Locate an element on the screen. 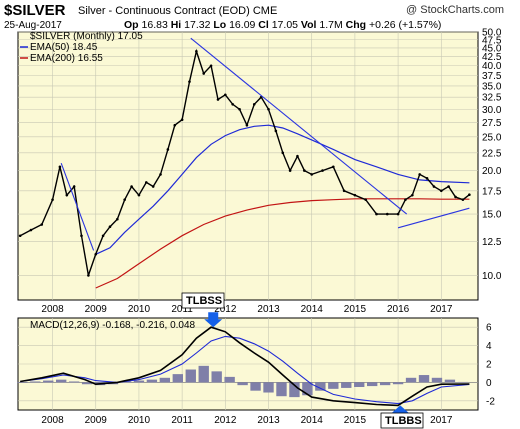 Image resolution: width=520 pixels, height=429 pixels. price-tick-label: 40.0 is located at coordinates (492, 66).